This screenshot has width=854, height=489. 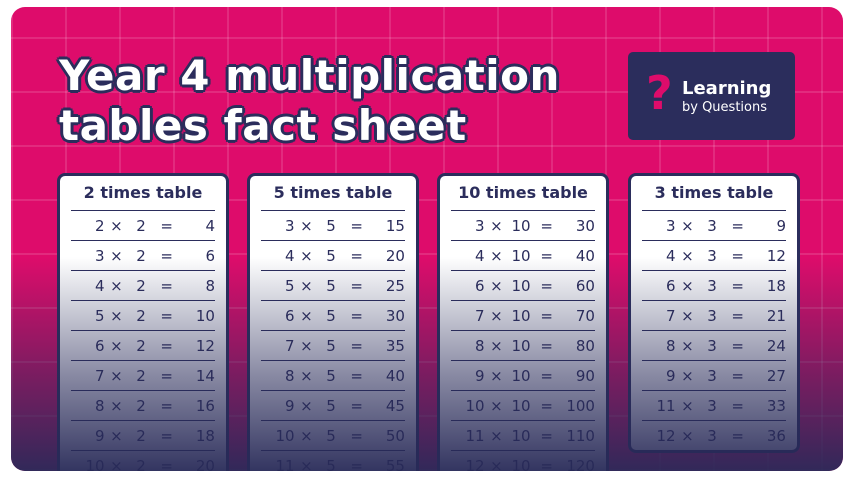 I want to click on table-row: 4 × 5 = 20, so click(x=333, y=255).